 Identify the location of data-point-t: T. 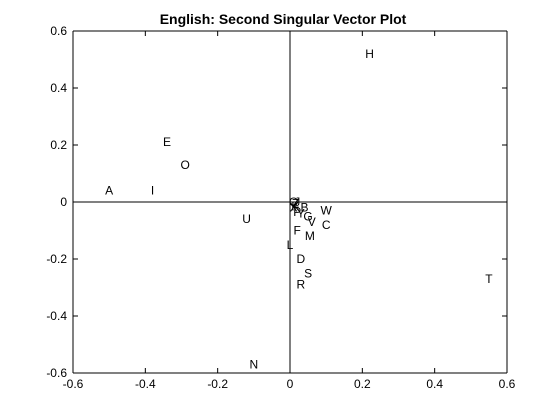
(489, 279).